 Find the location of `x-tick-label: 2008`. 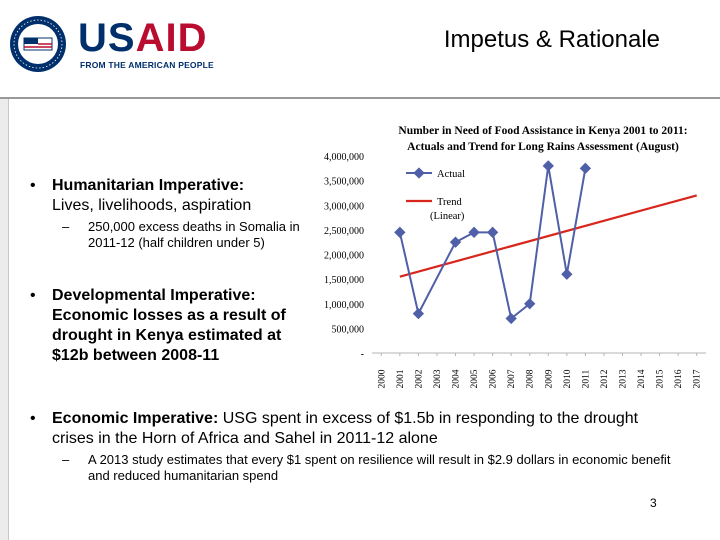

x-tick-label: 2008 is located at coordinates (531, 378).